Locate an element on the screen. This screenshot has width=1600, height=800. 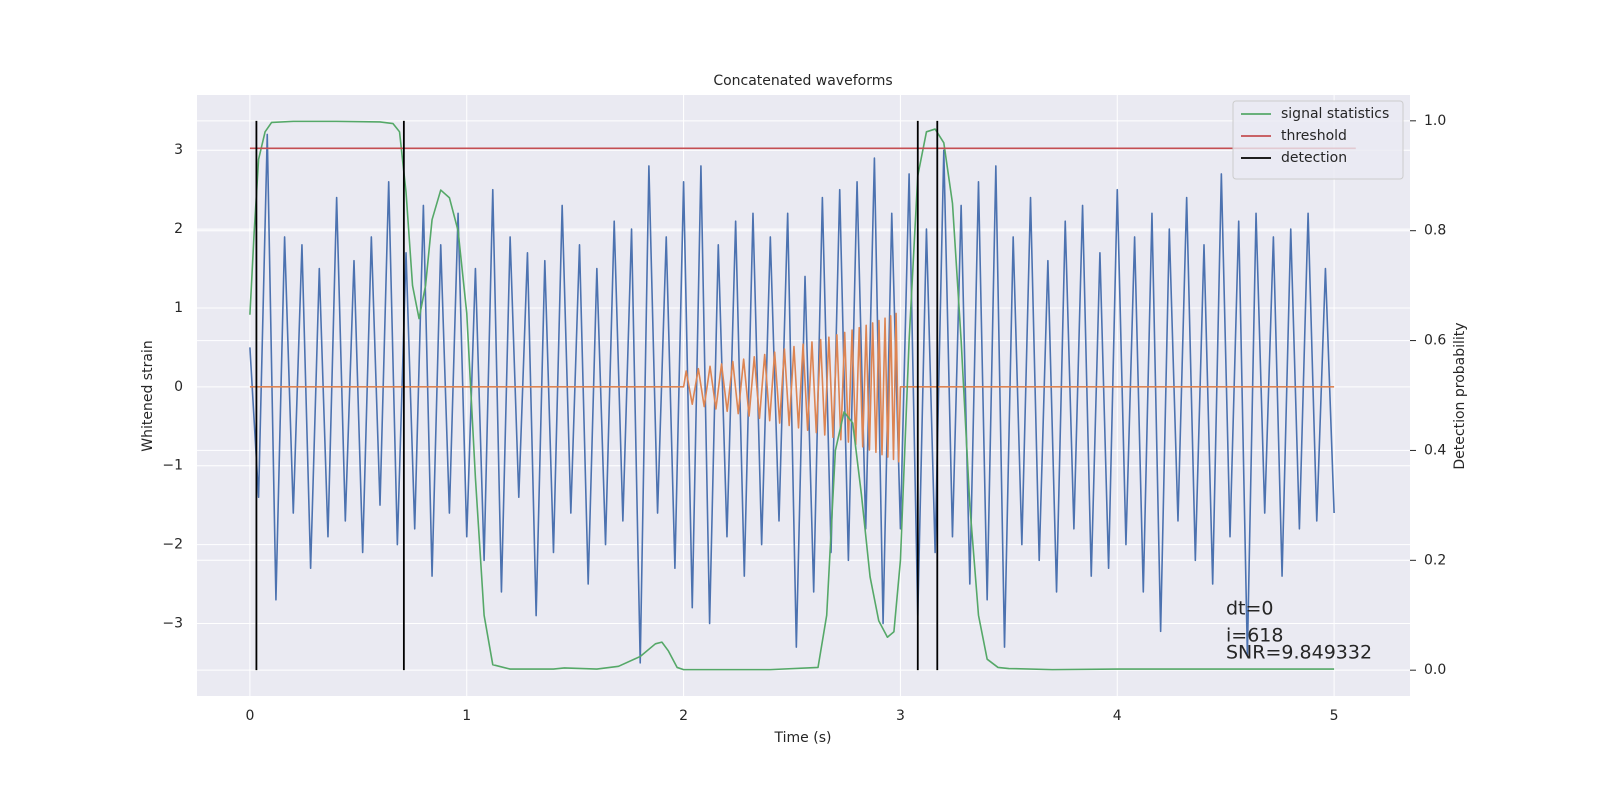
legend-box is located at coordinates (1318, 140).